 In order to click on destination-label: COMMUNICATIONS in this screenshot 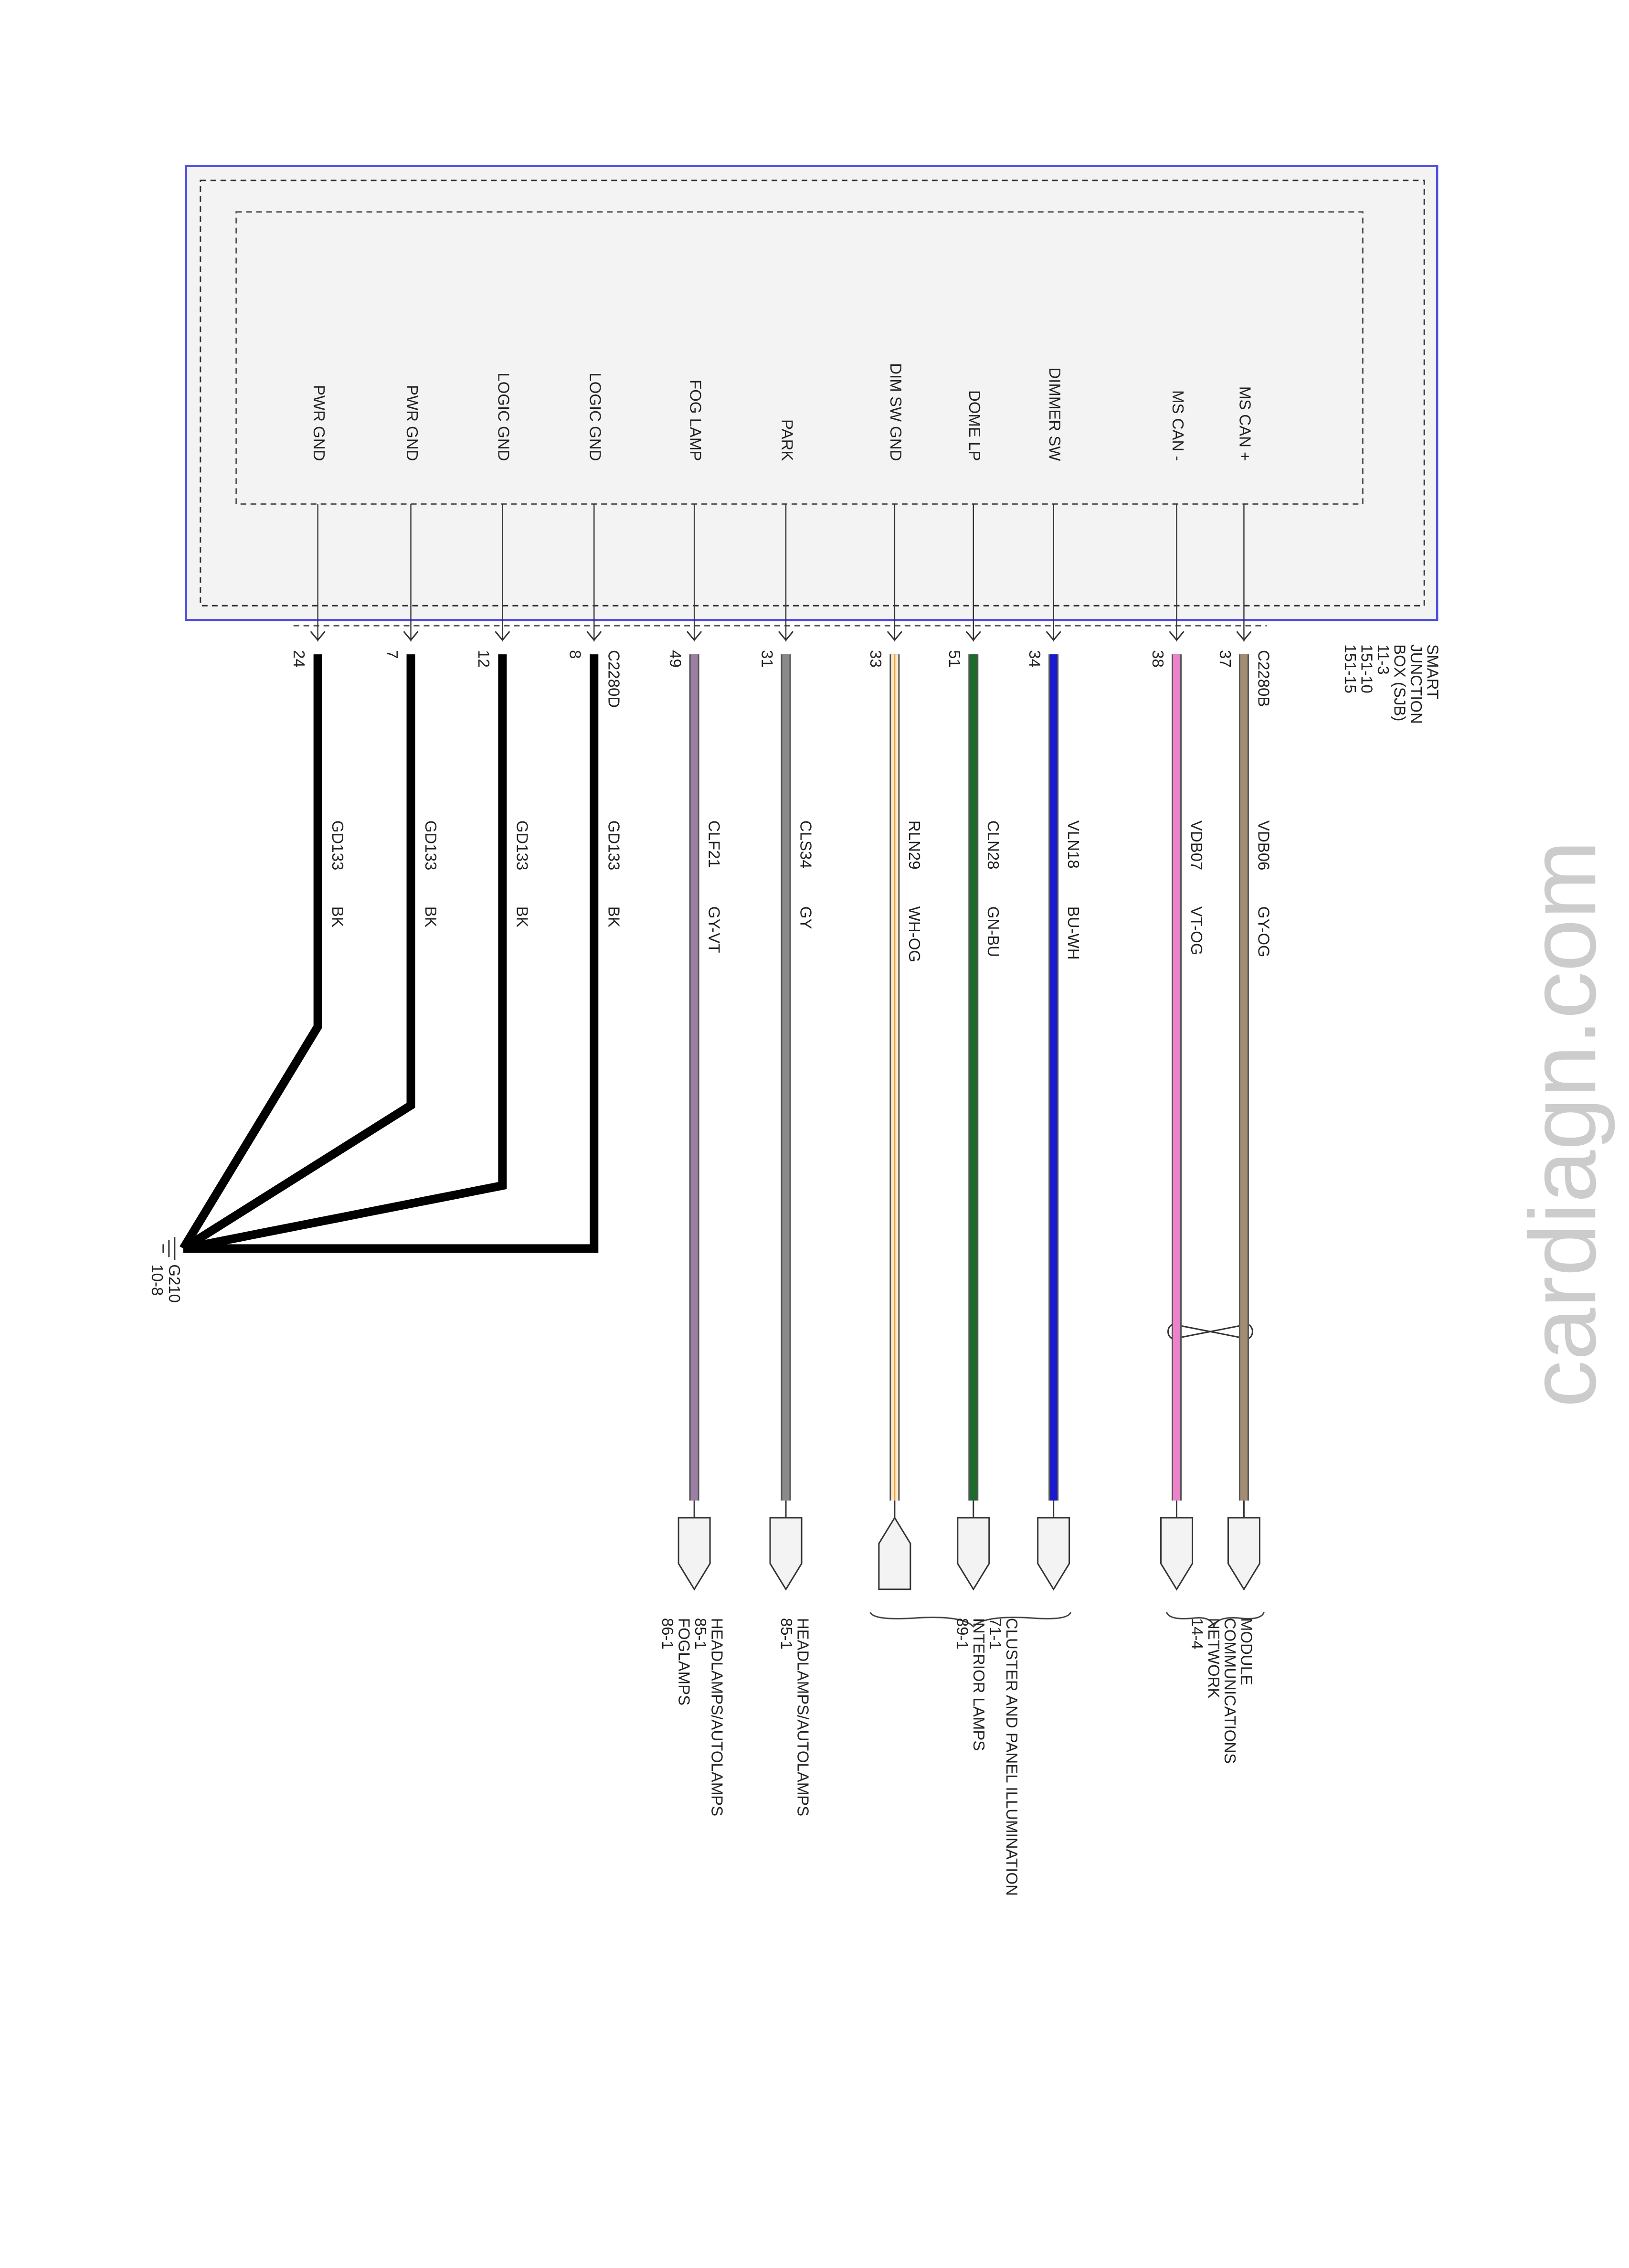, I will do `click(1230, 1691)`.